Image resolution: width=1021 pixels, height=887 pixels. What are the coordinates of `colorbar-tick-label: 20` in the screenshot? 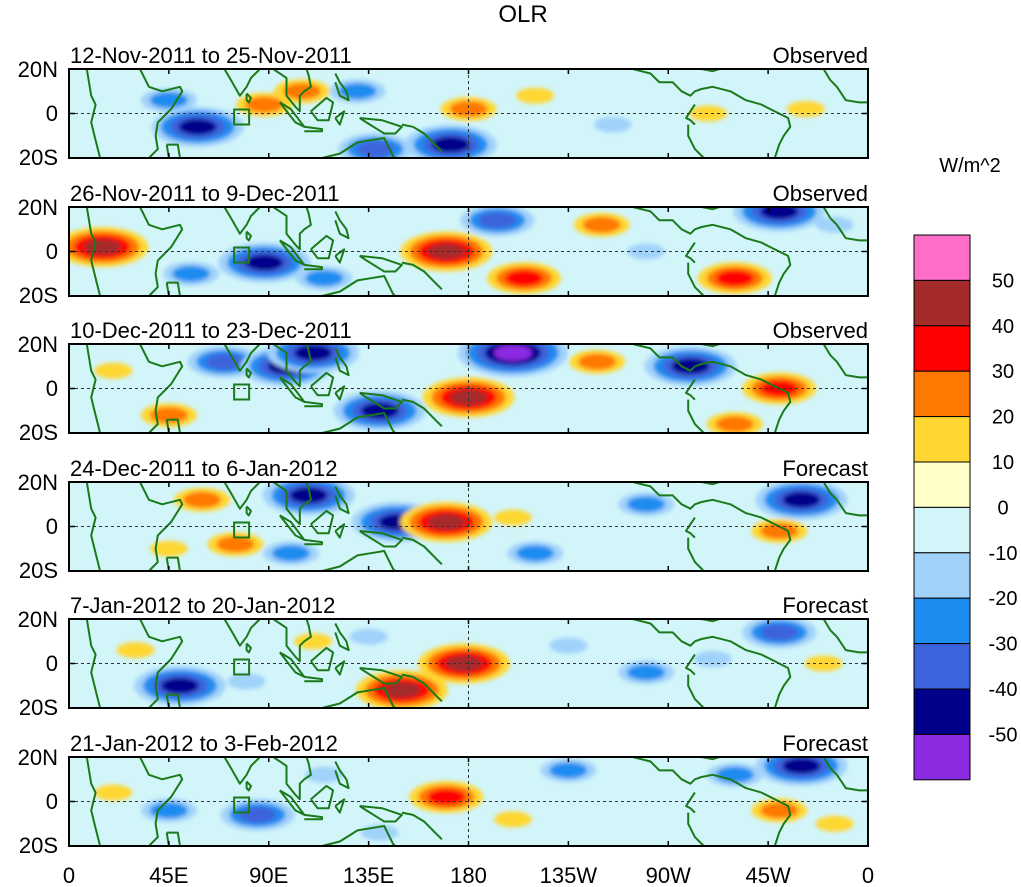 It's located at (1003, 418).